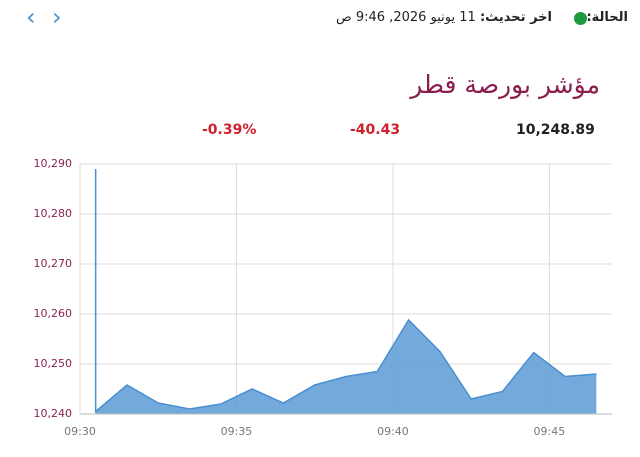 This screenshot has width=640, height=457. Describe the element at coordinates (53, 313) in the screenshot. I see `y-tick-label: 10,260` at that location.